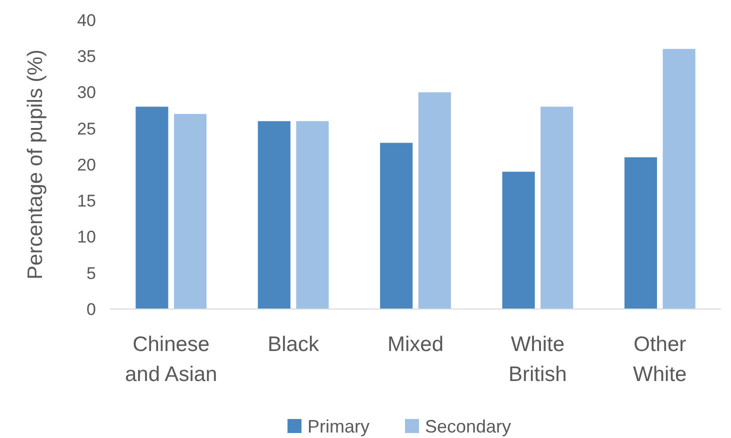  Describe the element at coordinates (171, 359) in the screenshot. I see `x-tick-label: Chinese and Asian` at that location.